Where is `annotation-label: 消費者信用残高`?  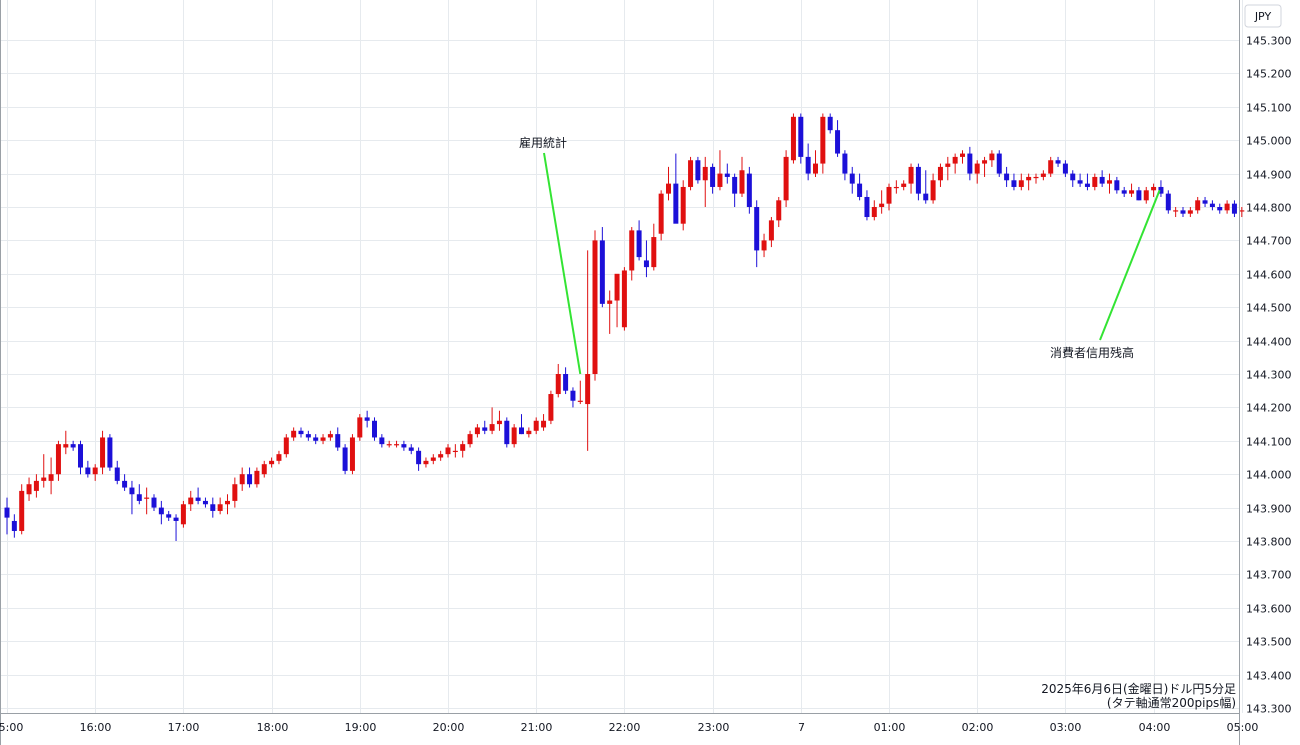
annotation-label: 消費者信用残高 is located at coordinates (1092, 352).